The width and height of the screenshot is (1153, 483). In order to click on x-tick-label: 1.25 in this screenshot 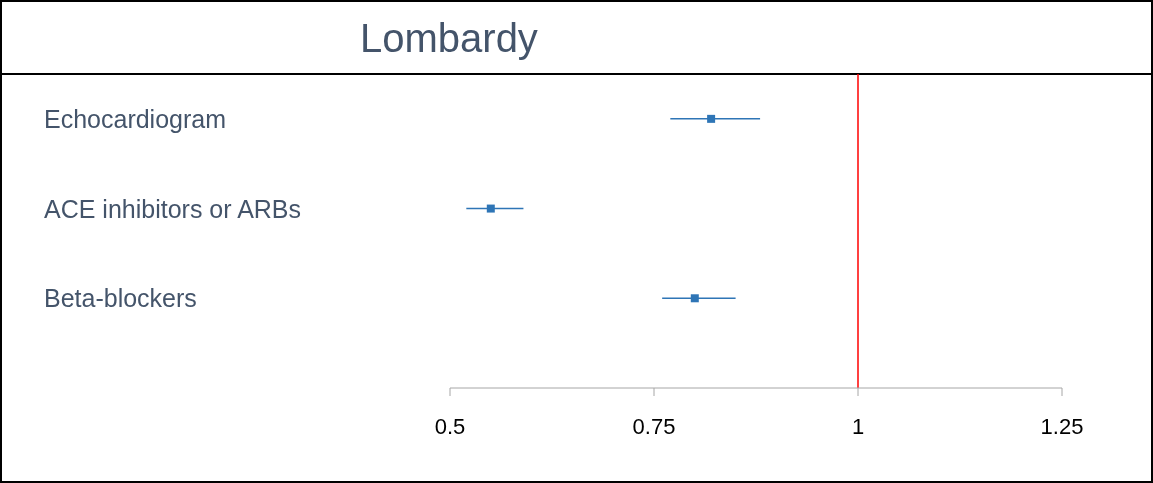, I will do `click(1062, 426)`.